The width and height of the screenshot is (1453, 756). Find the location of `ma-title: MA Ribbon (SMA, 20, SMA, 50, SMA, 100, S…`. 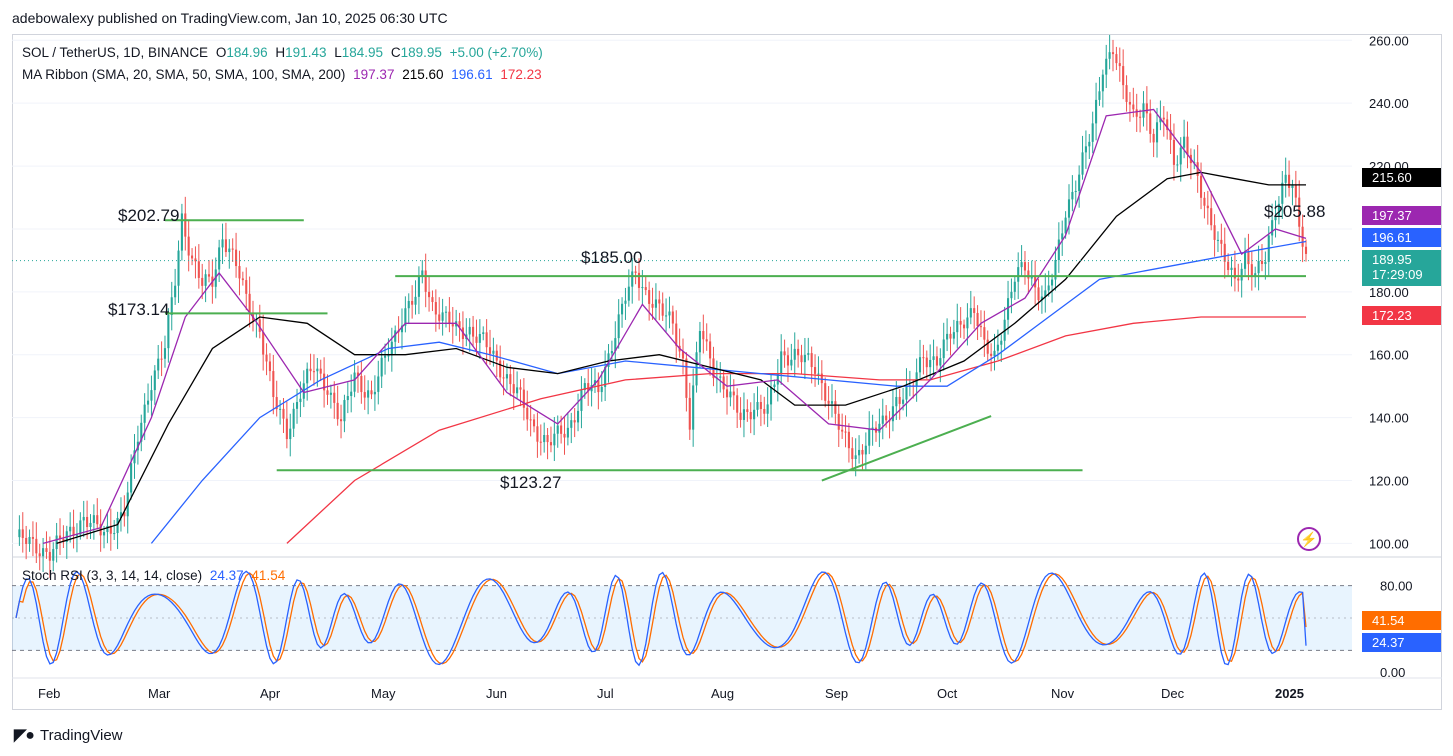

ma-title: MA Ribbon (SMA, 20, SMA, 50, SMA, 100, S… is located at coordinates (184, 74).